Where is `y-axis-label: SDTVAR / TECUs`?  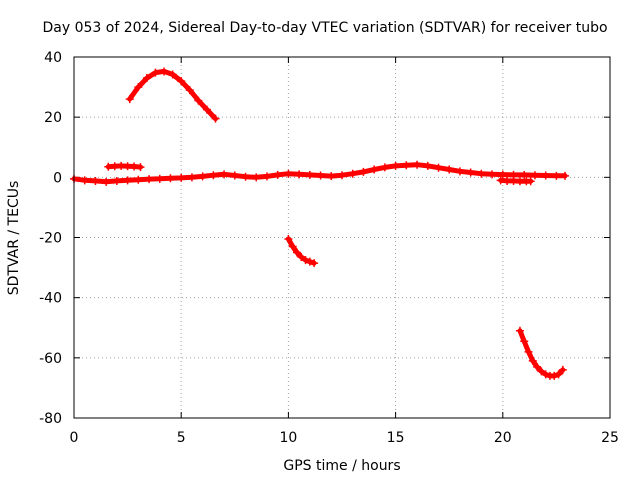
y-axis-label: SDTVAR / TECUs is located at coordinates (14, 238).